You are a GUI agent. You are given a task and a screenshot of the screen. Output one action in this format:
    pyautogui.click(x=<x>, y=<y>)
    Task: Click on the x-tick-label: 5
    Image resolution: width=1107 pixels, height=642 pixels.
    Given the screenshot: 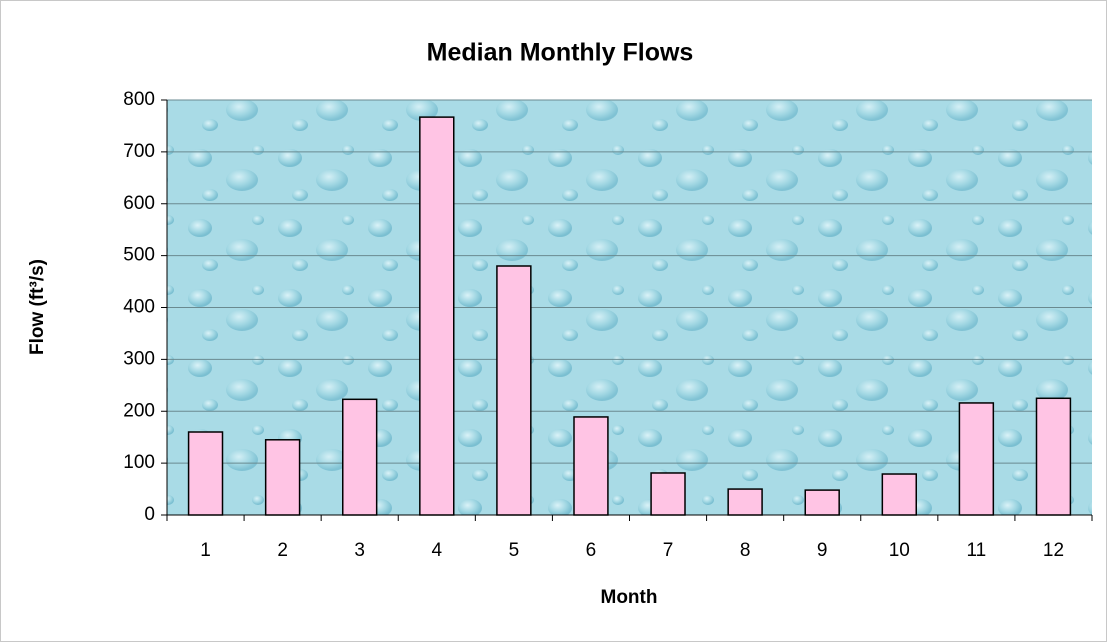 What is the action you would take?
    pyautogui.click(x=514, y=550)
    